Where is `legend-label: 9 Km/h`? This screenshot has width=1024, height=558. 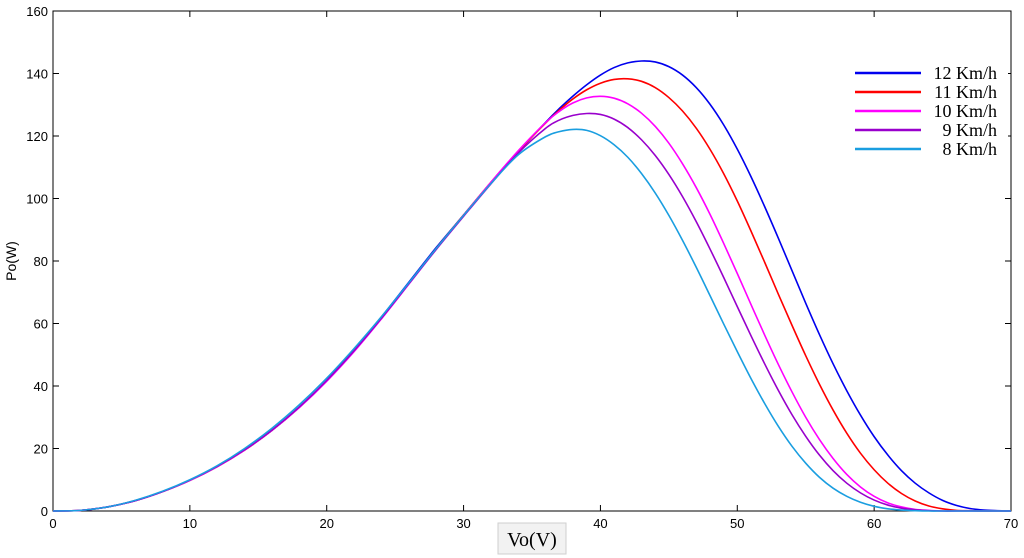 legend-label: 9 Km/h is located at coordinates (969, 130).